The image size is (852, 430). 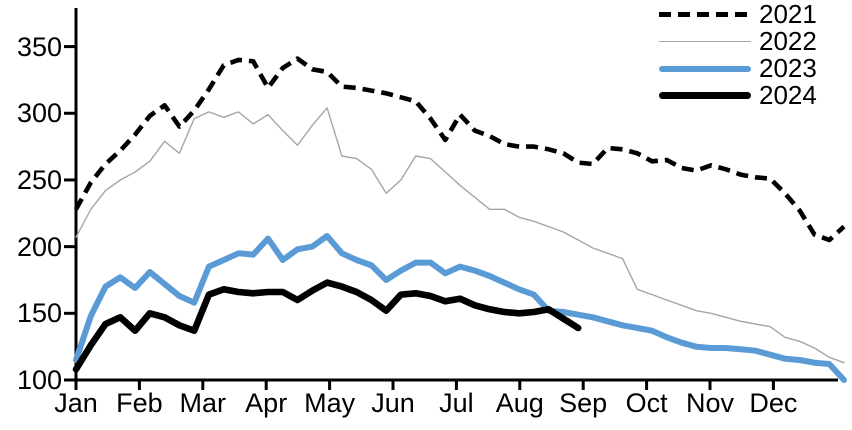 I want to click on x-tick-label-dec: Dec, so click(x=773, y=403).